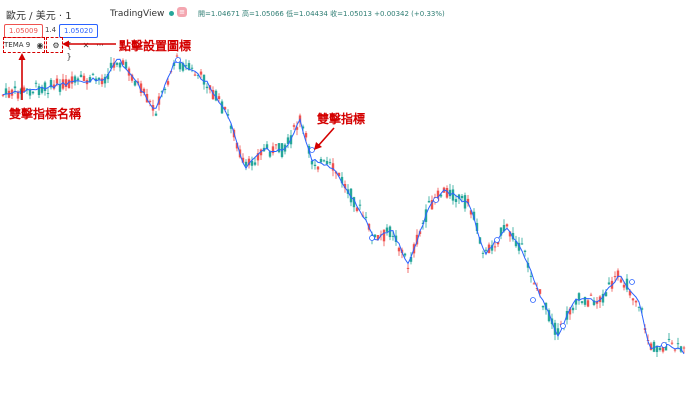  What do you see at coordinates (182, 12) in the screenshot?
I see `menu-badge-icon: ≡` at bounding box center [182, 12].